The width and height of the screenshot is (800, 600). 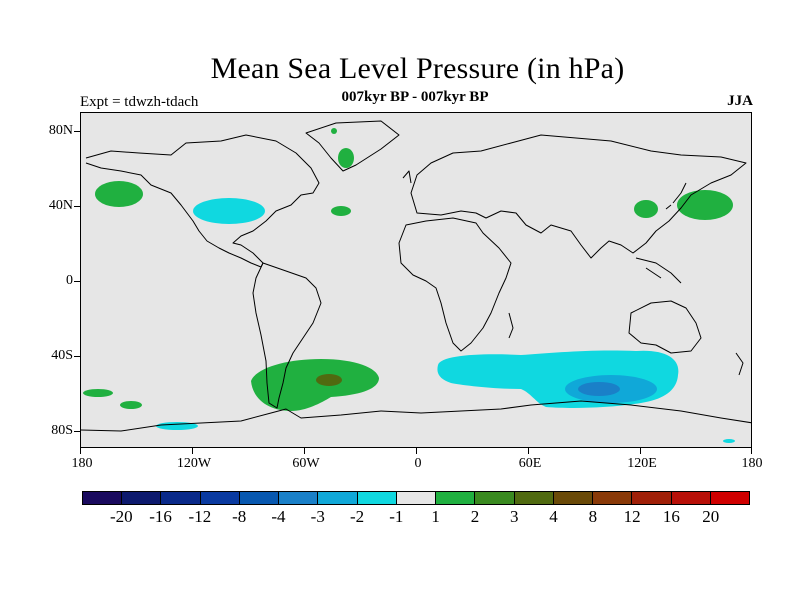 I want to click on lat-label-equator: 0, so click(x=69, y=280).